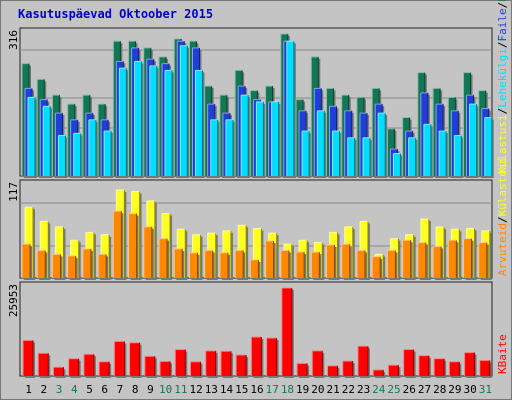  Describe the element at coordinates (502, 24) in the screenshot. I see `legend-item: Faile` at that location.